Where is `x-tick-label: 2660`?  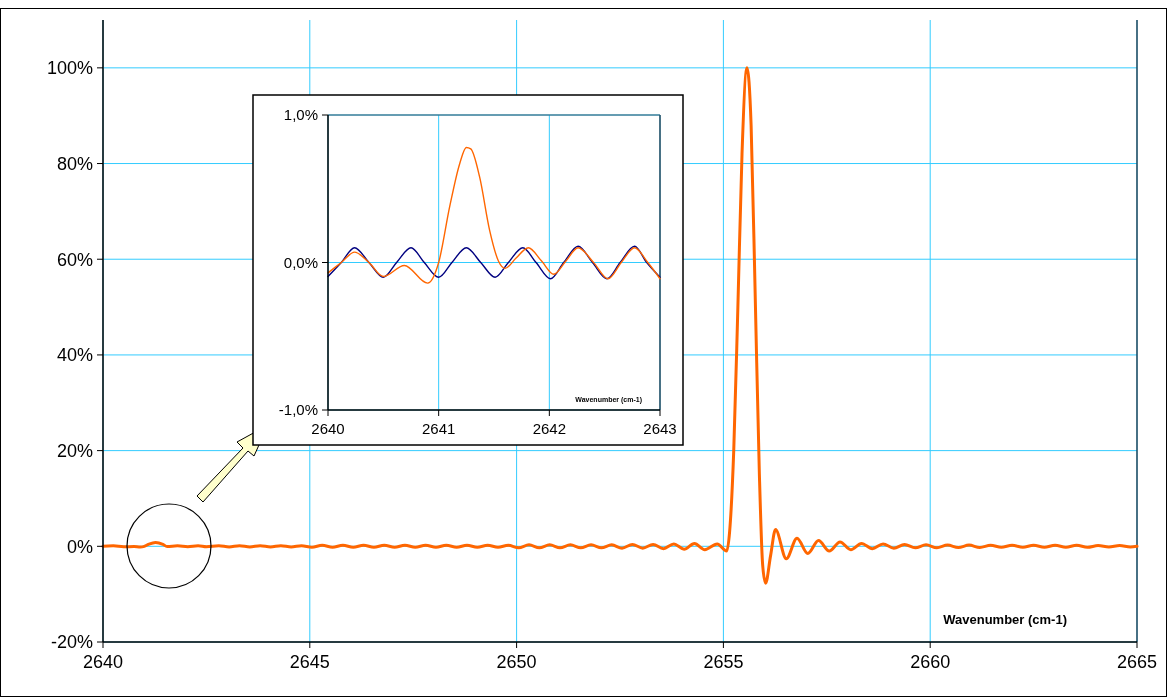 x-tick-label: 2660 is located at coordinates (930, 662).